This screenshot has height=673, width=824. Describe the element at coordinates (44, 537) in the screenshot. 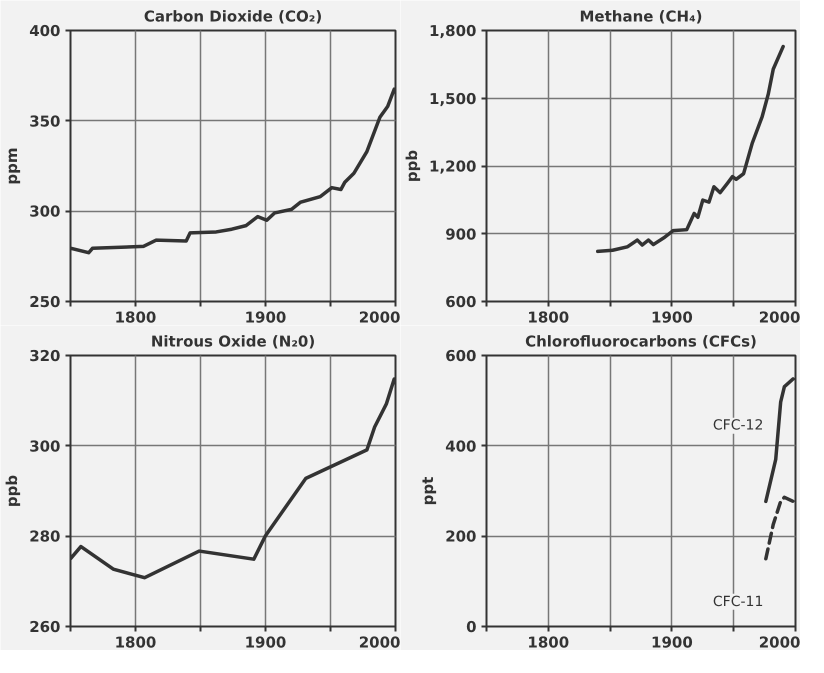

I see `y-tick-label: 280` at that location.